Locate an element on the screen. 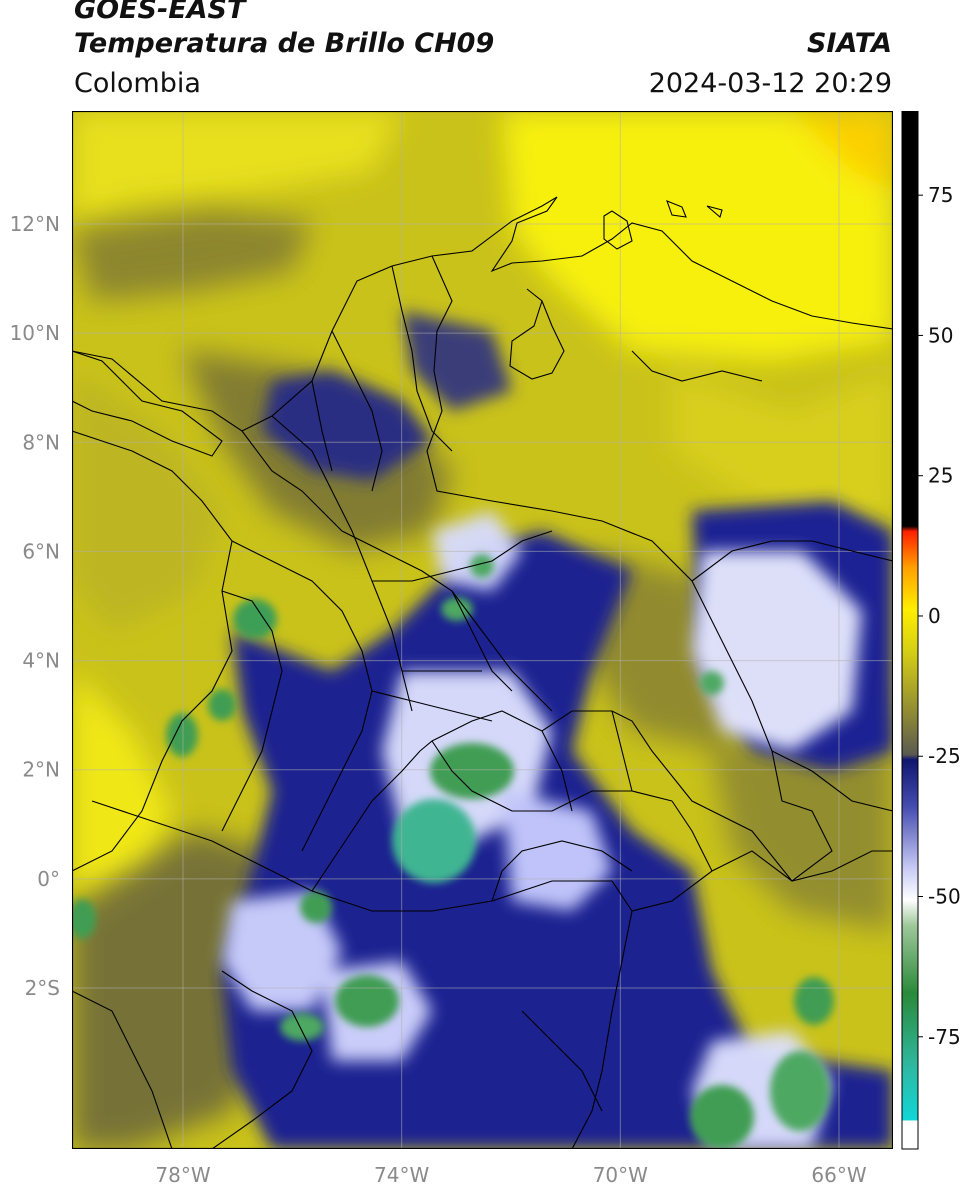  latitude-labels: 12°N 10°N 8°N 6°N 4°N 2°N 0° 2°S is located at coordinates (35, 606).